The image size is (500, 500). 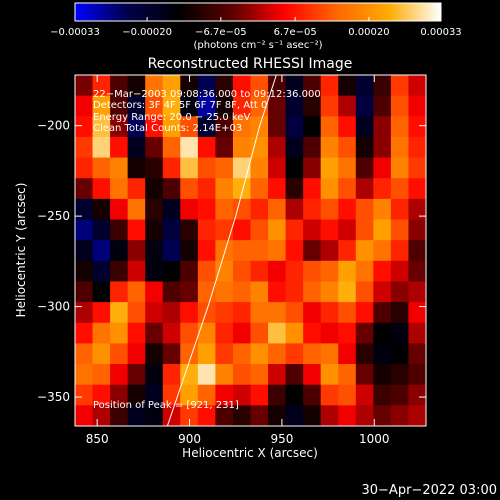 I want to click on chart-title: Reconstructed RHESSI Image, so click(x=250, y=64).